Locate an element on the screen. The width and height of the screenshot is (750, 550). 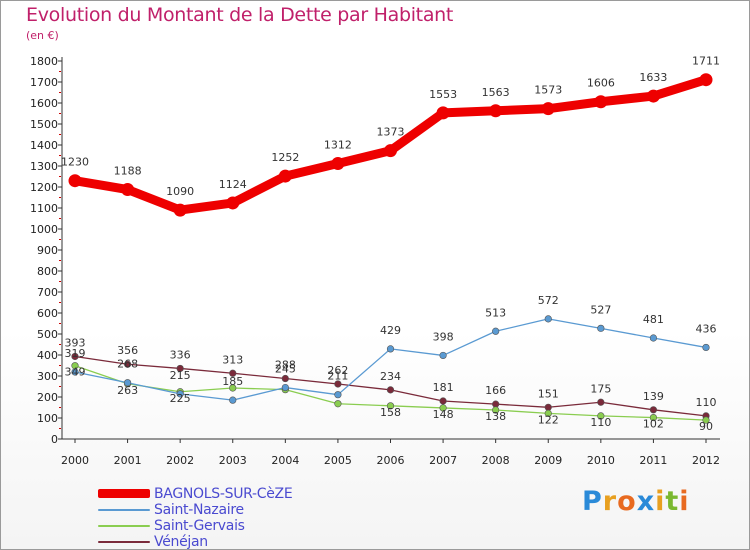
y-tick-label: 1100 is located at coordinates (44, 208).